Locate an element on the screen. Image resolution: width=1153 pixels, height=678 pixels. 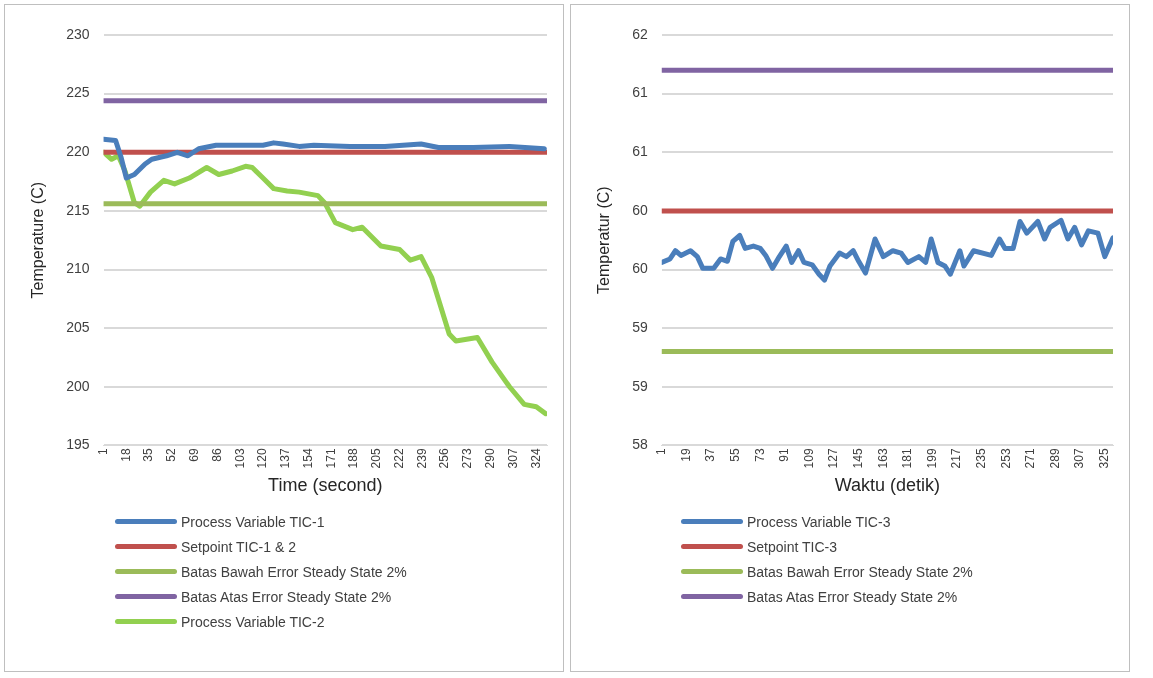
legend-label: Setpoint TIC-1 & 2 is located at coordinates (238, 546).